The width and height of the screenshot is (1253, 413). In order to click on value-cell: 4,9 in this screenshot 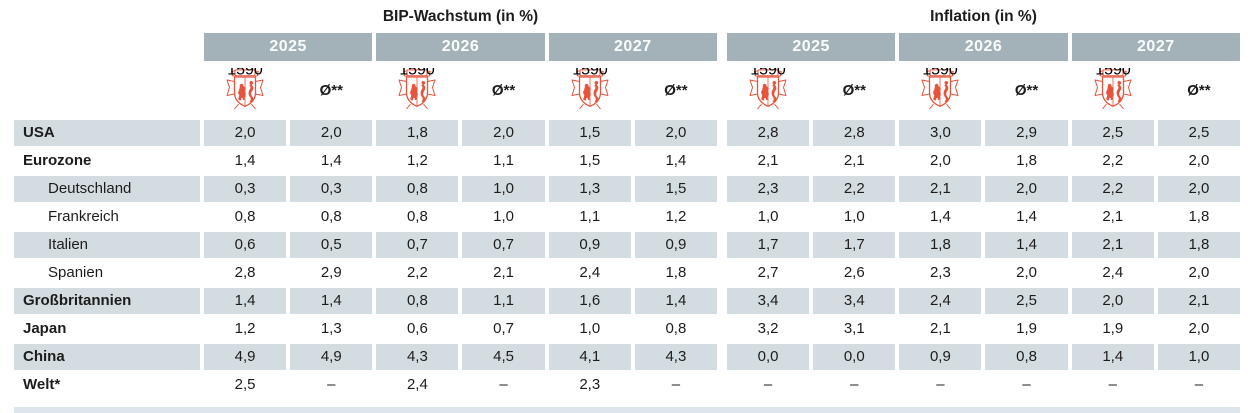, I will do `click(245, 357)`.